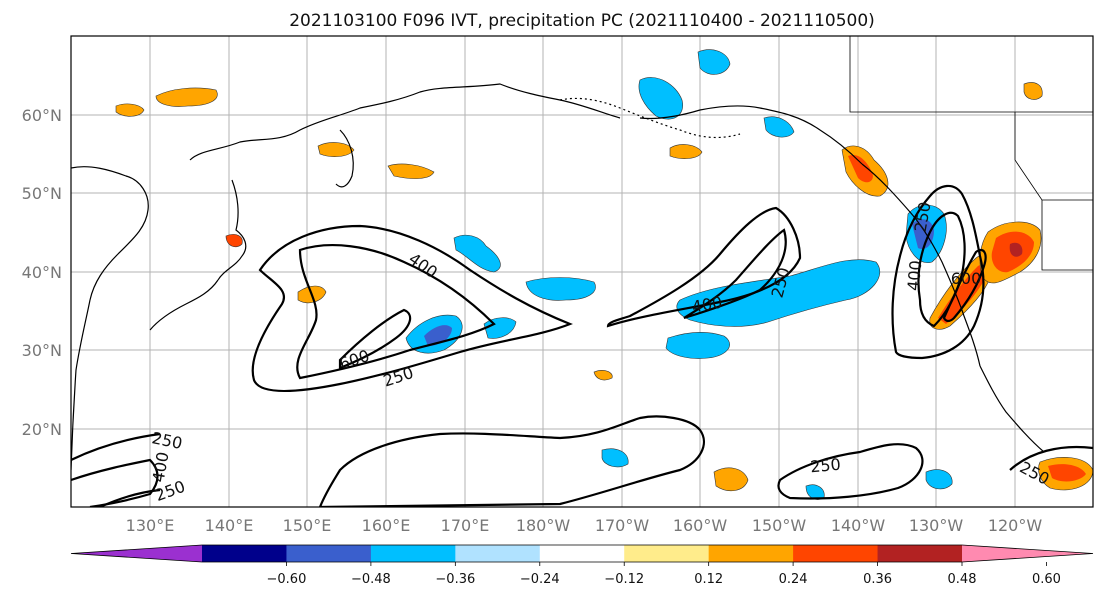  Describe the element at coordinates (939, 479) in the screenshot. I see `shade-negative-southeast` at that location.